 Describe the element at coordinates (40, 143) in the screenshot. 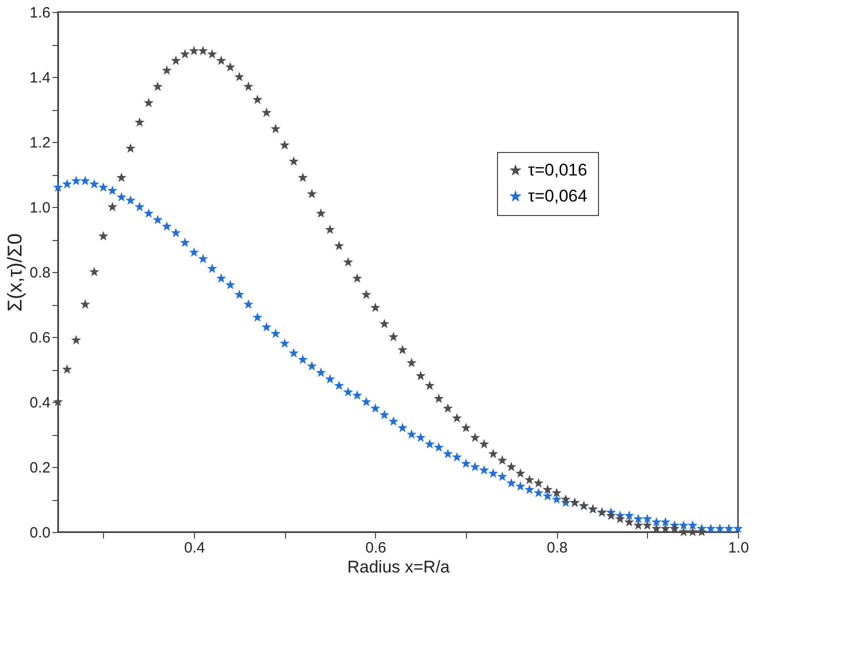

I see `y-tick-label: 1.2` at that location.